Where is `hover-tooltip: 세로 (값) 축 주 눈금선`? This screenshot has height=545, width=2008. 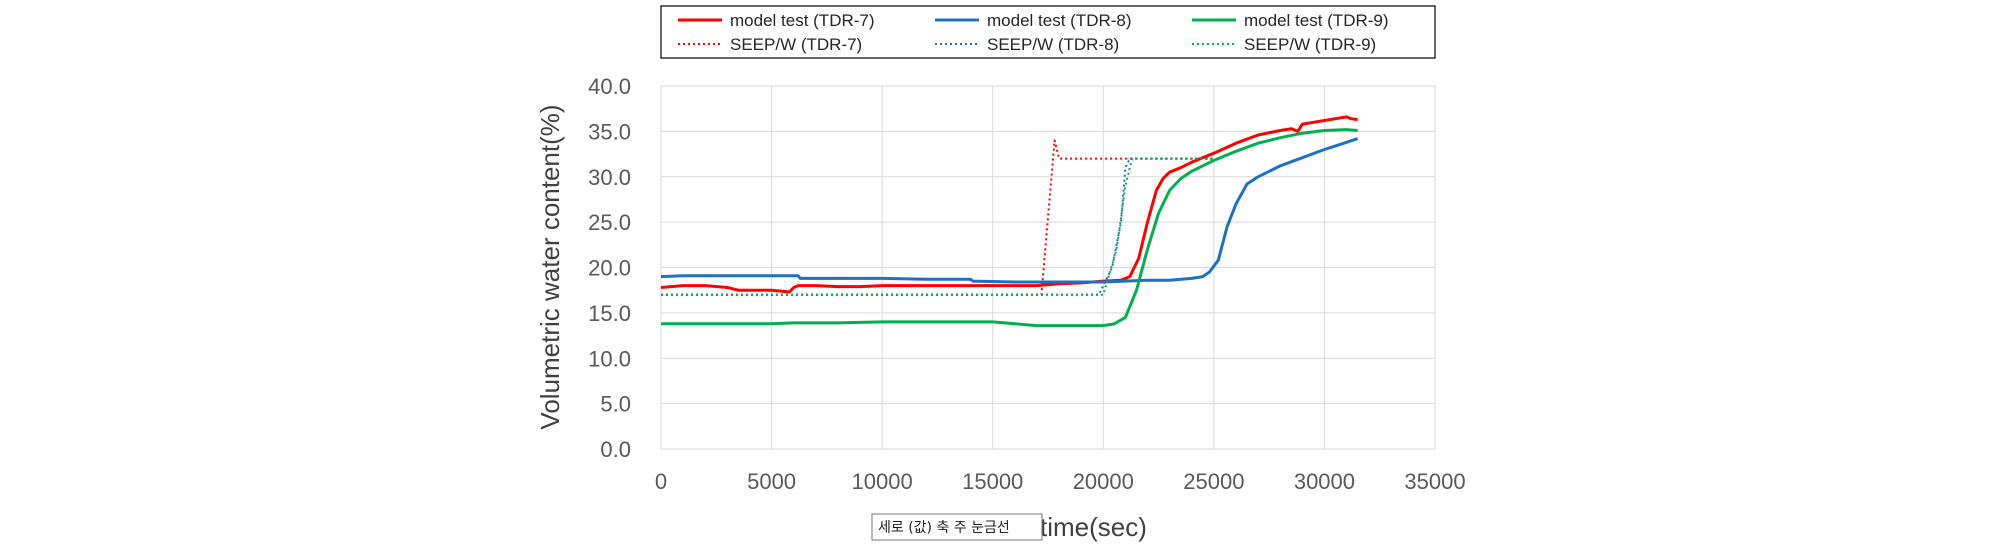 hover-tooltip: 세로 (값) 축 주 눈금선 is located at coordinates (957, 527).